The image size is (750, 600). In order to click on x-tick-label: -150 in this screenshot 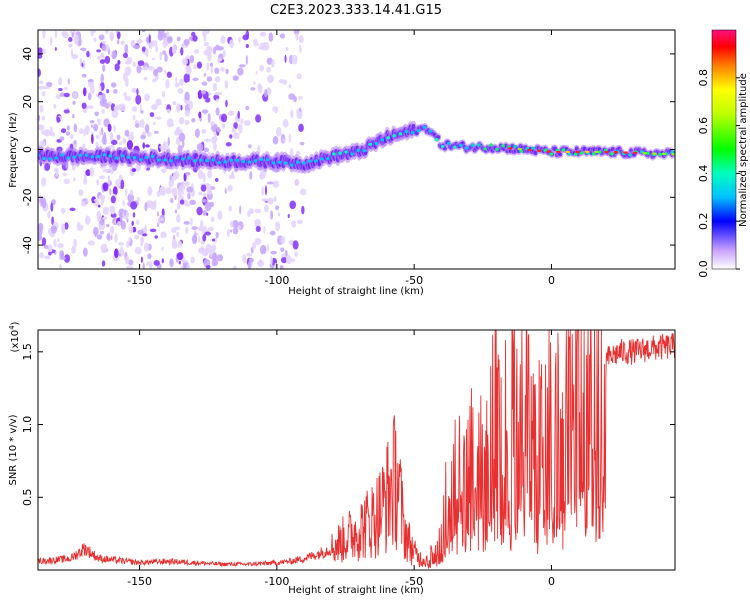, I will do `click(139, 280)`.